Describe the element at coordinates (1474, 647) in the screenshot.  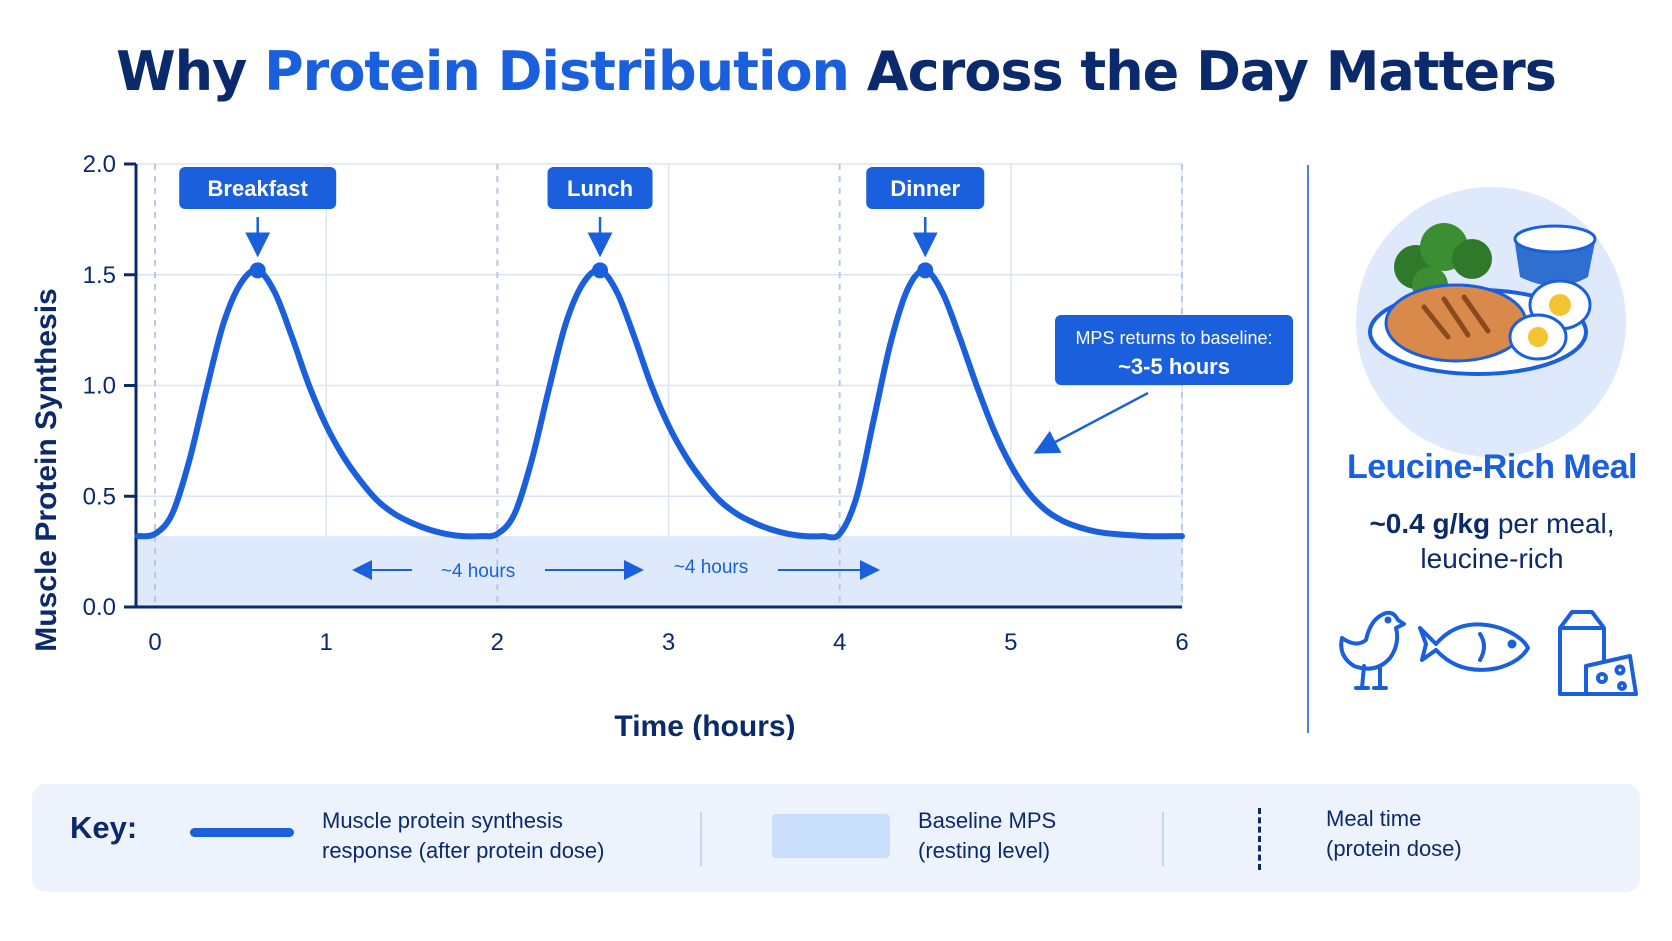
I see `fish-icon` at that location.